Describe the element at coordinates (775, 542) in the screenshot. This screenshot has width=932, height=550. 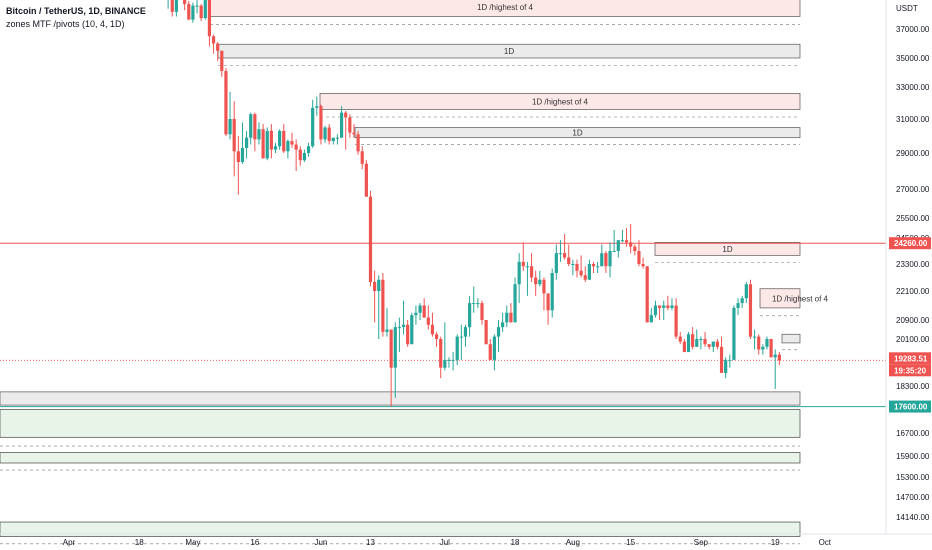
I see `x-tick-label: 19` at that location.